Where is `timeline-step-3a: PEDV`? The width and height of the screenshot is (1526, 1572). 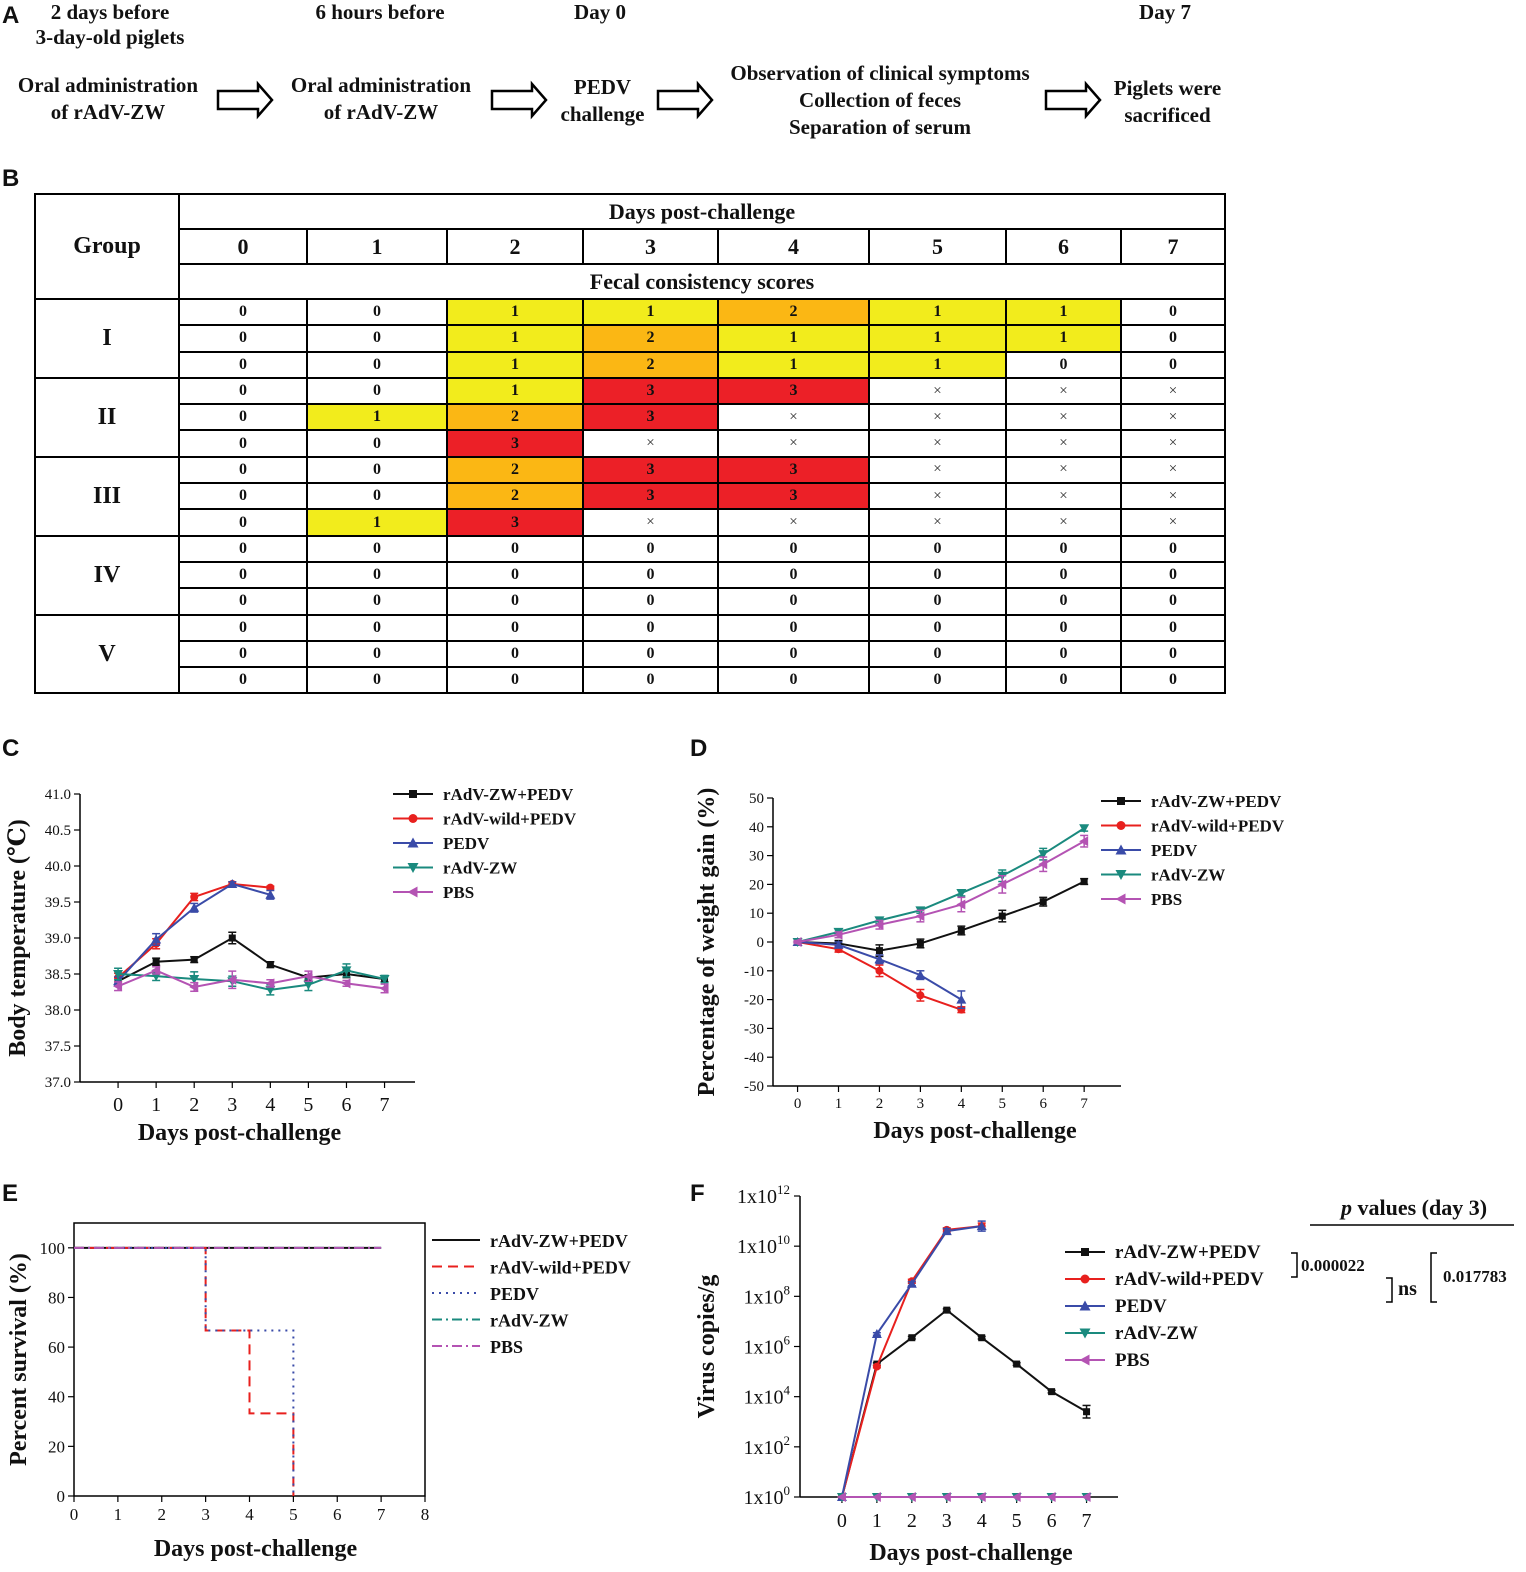 timeline-step-3a: PEDV is located at coordinates (602, 87).